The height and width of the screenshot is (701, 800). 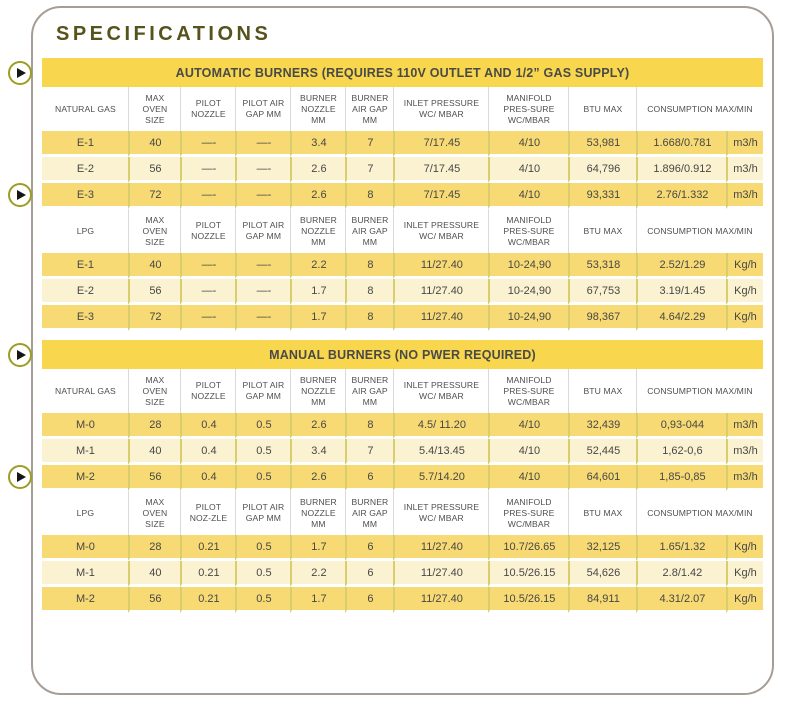 What do you see at coordinates (85, 478) in the screenshot?
I see `model-cell: M-2` at bounding box center [85, 478].